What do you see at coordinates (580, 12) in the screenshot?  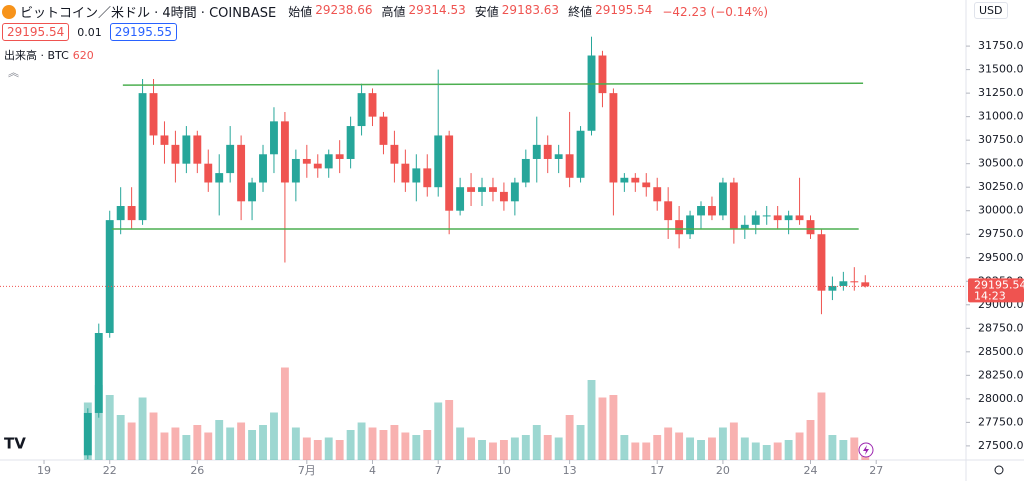 I see `ohlc-label: 終値` at bounding box center [580, 12].